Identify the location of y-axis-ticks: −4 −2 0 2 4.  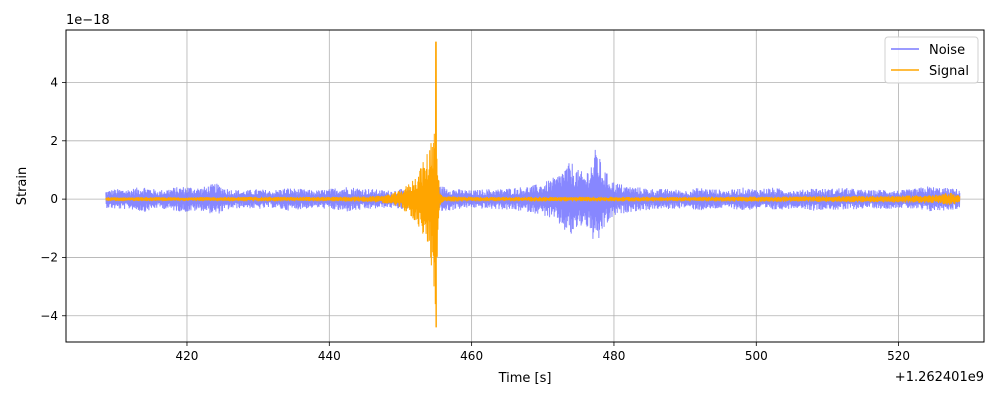
(53, 199).